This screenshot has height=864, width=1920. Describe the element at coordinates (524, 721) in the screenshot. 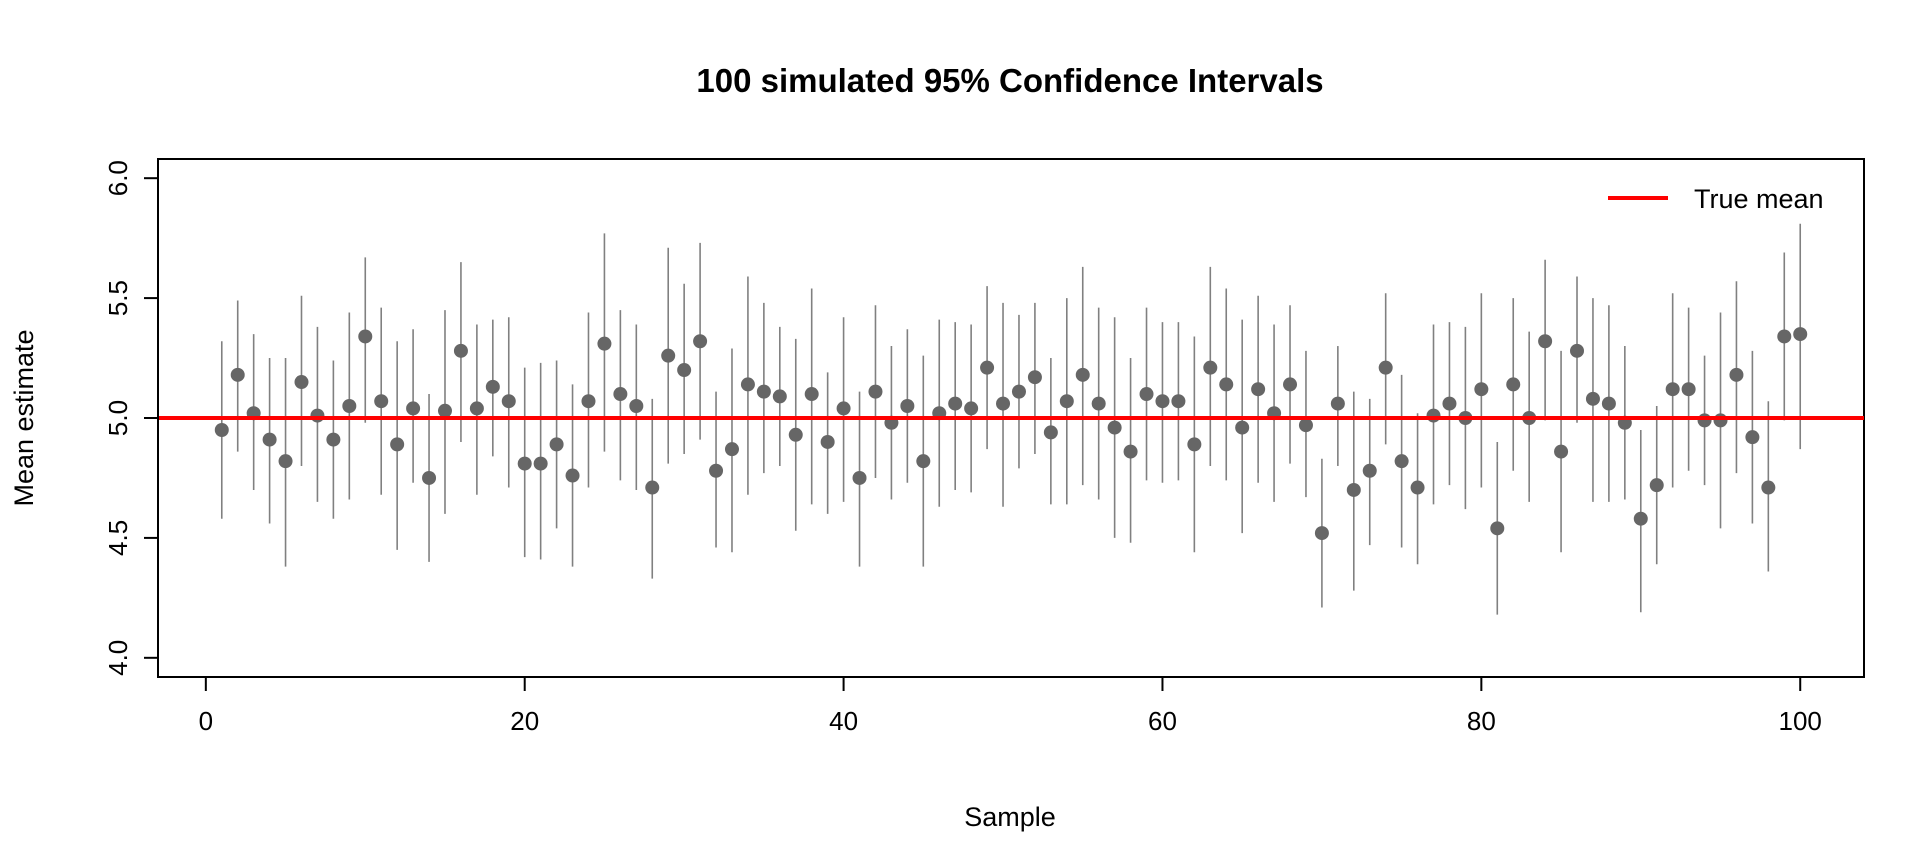

I see `x-tick-label-20: 20` at that location.